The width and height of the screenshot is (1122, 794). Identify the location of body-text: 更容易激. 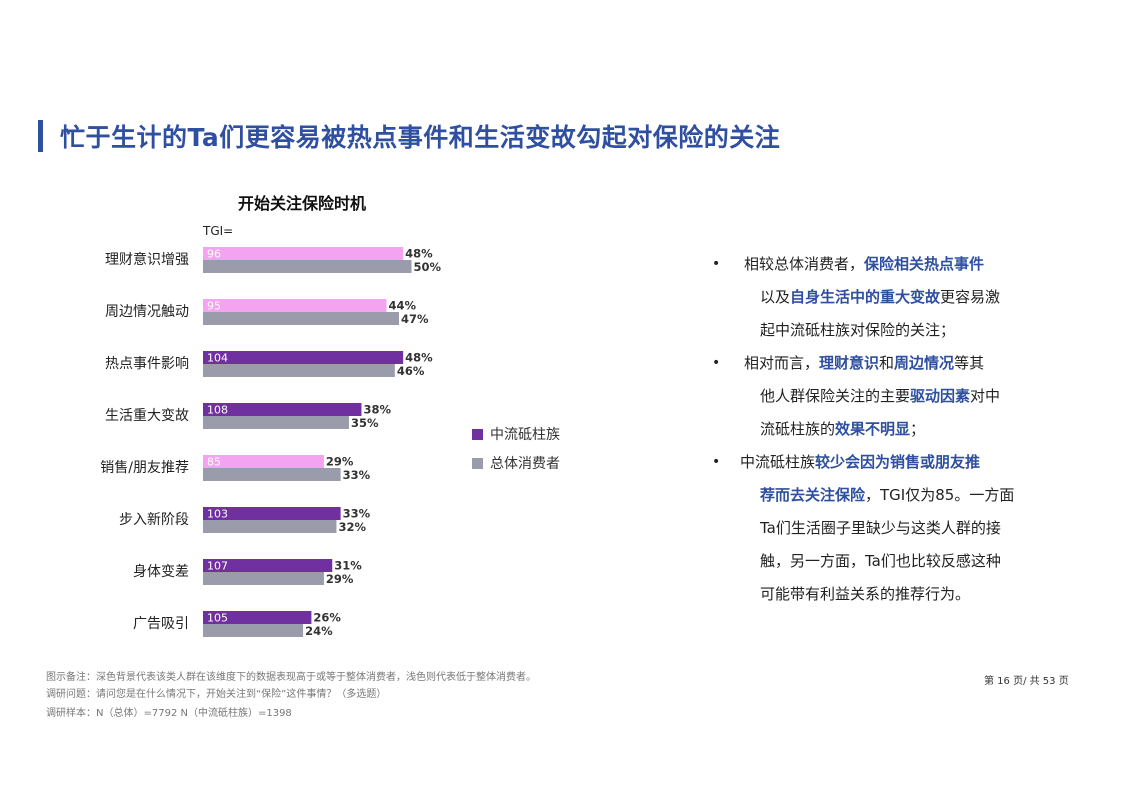
(970, 297).